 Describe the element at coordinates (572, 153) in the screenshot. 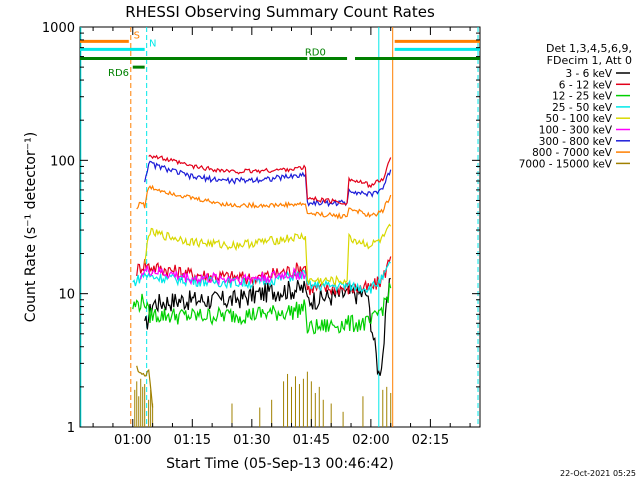

I see `legend-entry-label: 800 - 7000 keV` at that location.